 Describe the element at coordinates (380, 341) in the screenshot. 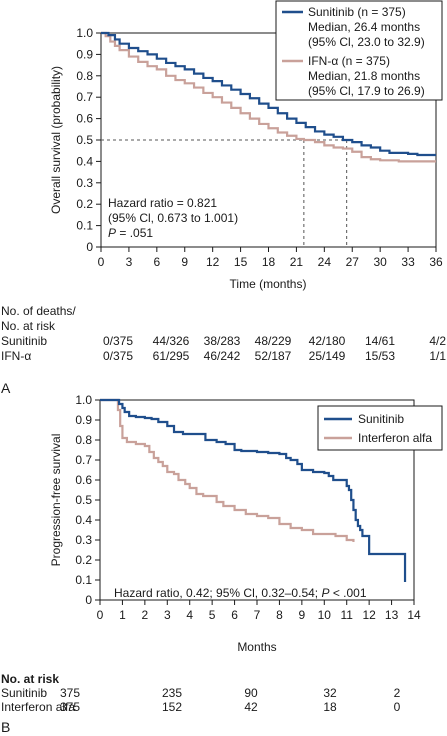

I see `risk-table-value: 14/61` at that location.